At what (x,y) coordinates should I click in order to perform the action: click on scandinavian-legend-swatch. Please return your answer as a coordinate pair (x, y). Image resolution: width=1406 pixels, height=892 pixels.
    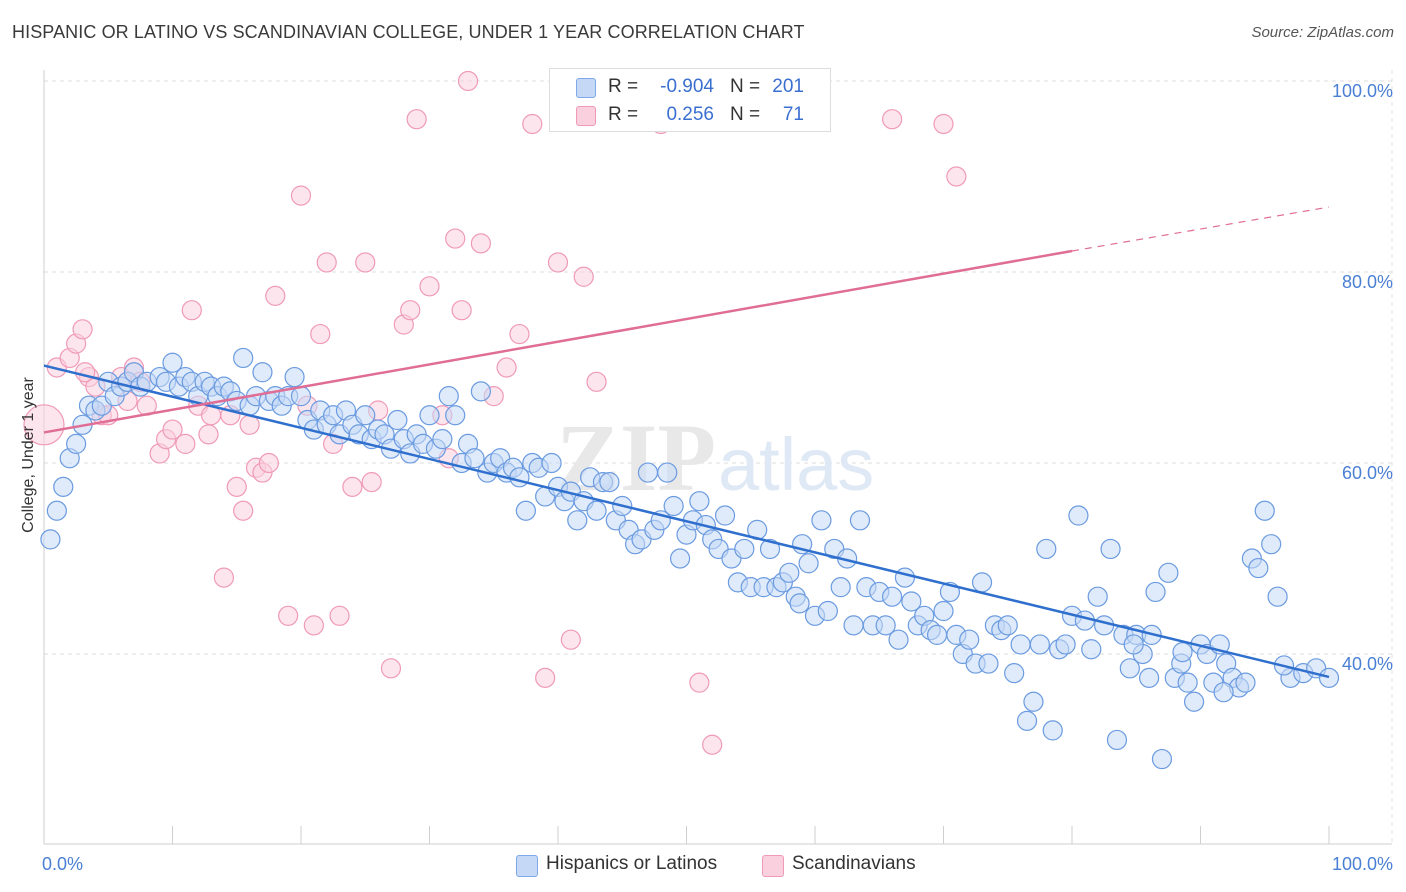
    Looking at the image, I should click on (773, 866).